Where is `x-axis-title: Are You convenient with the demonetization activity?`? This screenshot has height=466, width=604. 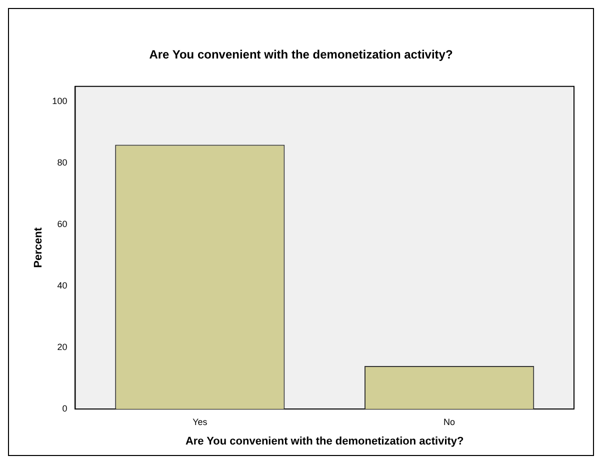
x-axis-title: Are You convenient with the demonetization activity? is located at coordinates (324, 441).